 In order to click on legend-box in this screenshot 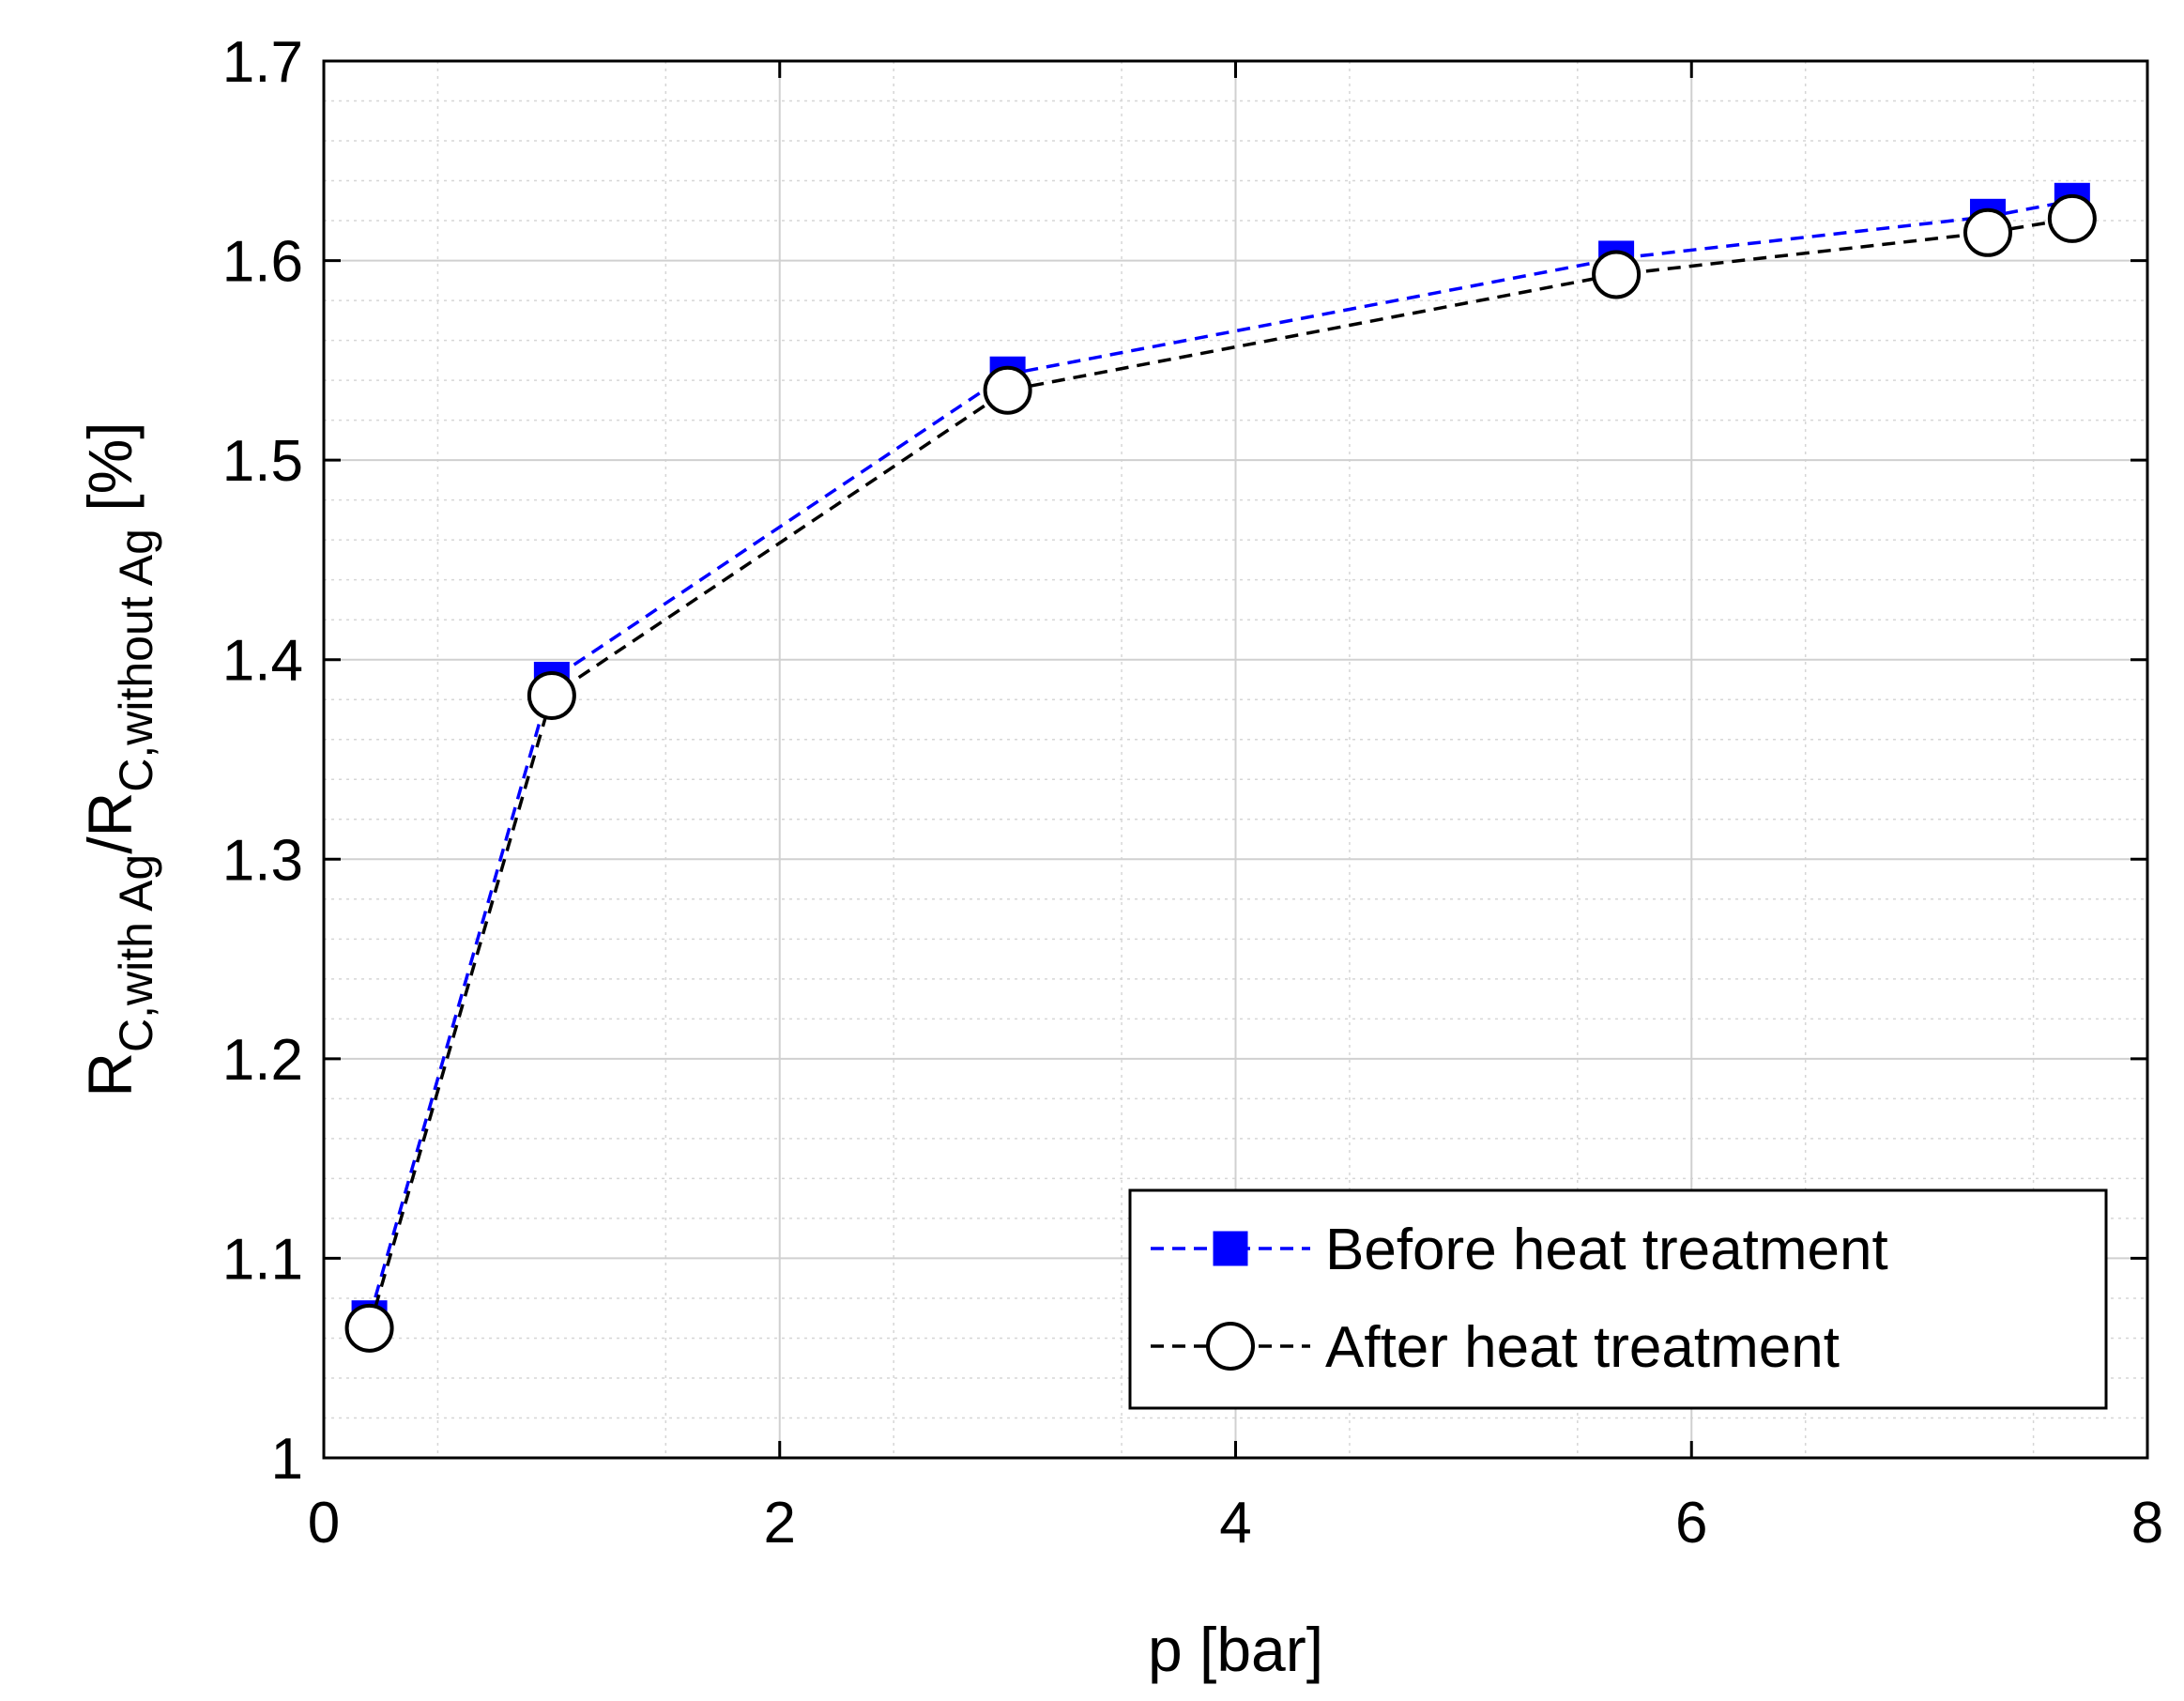, I will do `click(1618, 1299)`.